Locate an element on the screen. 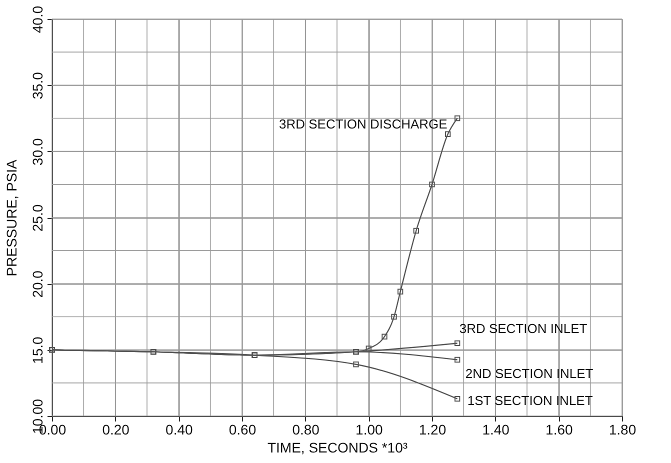 The width and height of the screenshot is (671, 463). y-axis-title: PRESSURE, PSIA is located at coordinates (12, 217).